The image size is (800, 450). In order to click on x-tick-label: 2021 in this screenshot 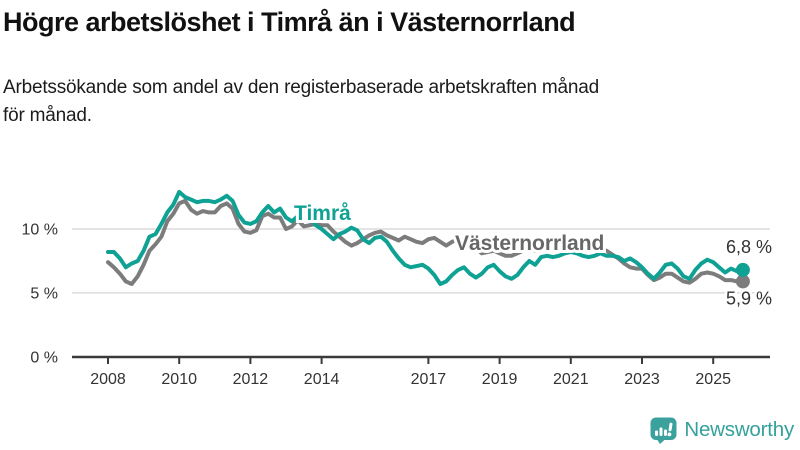, I will do `click(571, 379)`.